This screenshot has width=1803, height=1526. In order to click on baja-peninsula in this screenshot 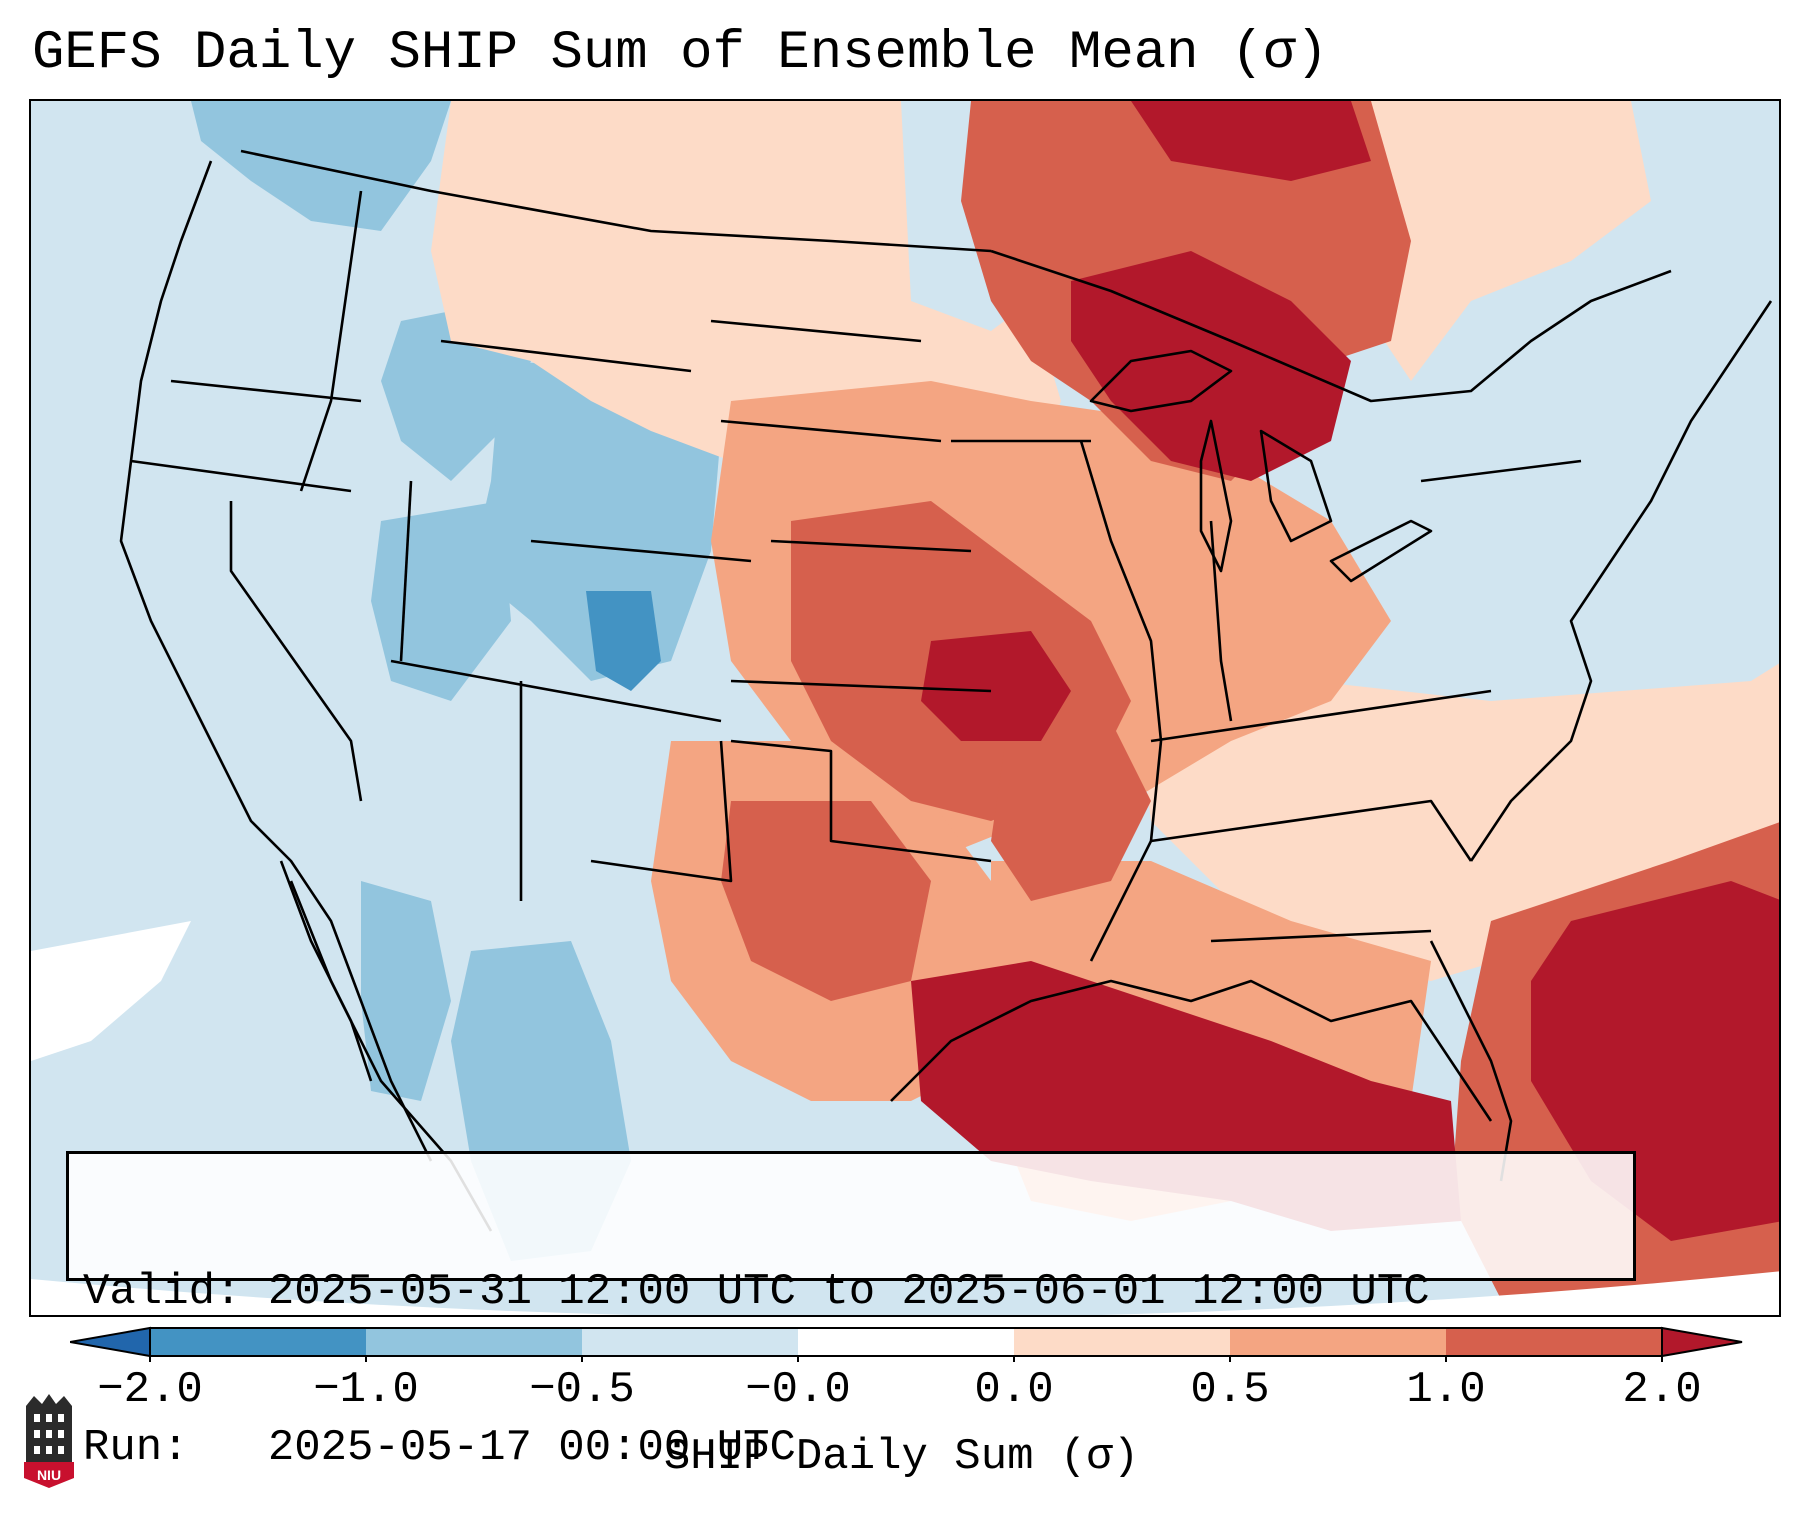, I will do `click(326, 971)`.